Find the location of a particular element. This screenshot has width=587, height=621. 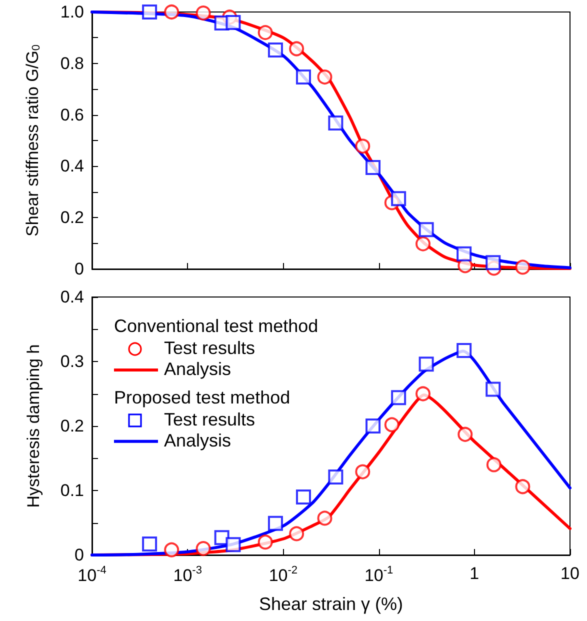

y-axis-title: Hysteresis damping h is located at coordinates (33, 426).